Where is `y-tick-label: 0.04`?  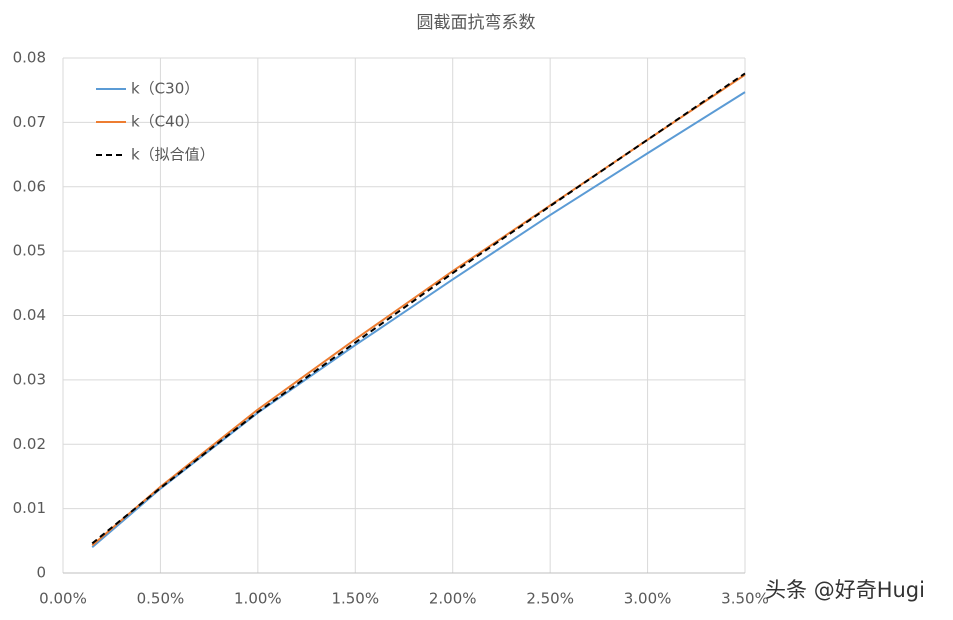 y-tick-label: 0.04 is located at coordinates (29, 315).